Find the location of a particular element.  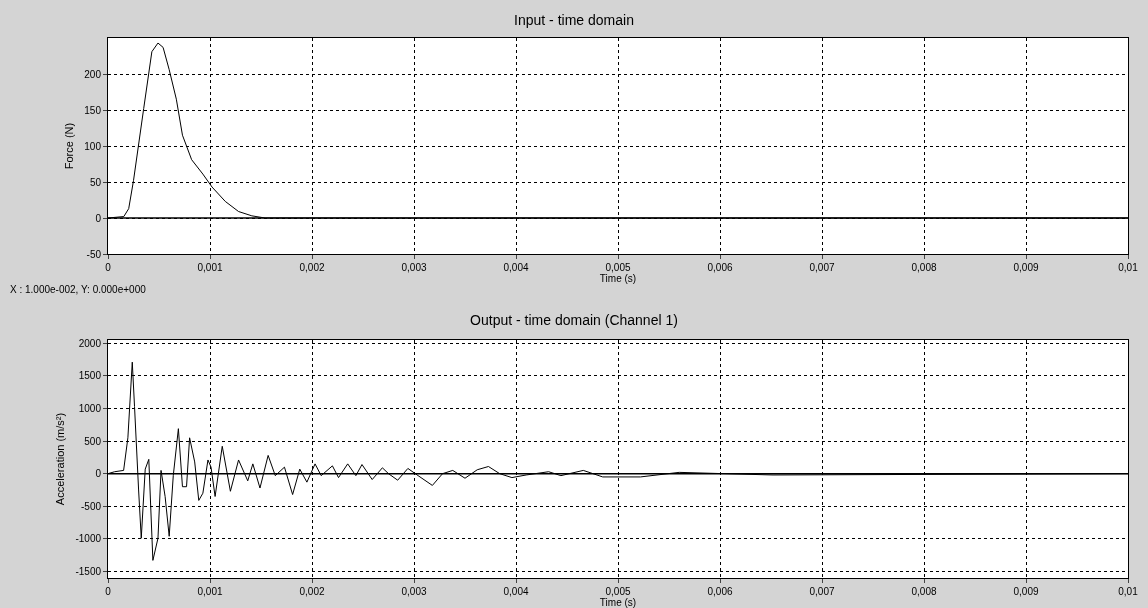

y-tick-label: -1000 is located at coordinates (88, 539).